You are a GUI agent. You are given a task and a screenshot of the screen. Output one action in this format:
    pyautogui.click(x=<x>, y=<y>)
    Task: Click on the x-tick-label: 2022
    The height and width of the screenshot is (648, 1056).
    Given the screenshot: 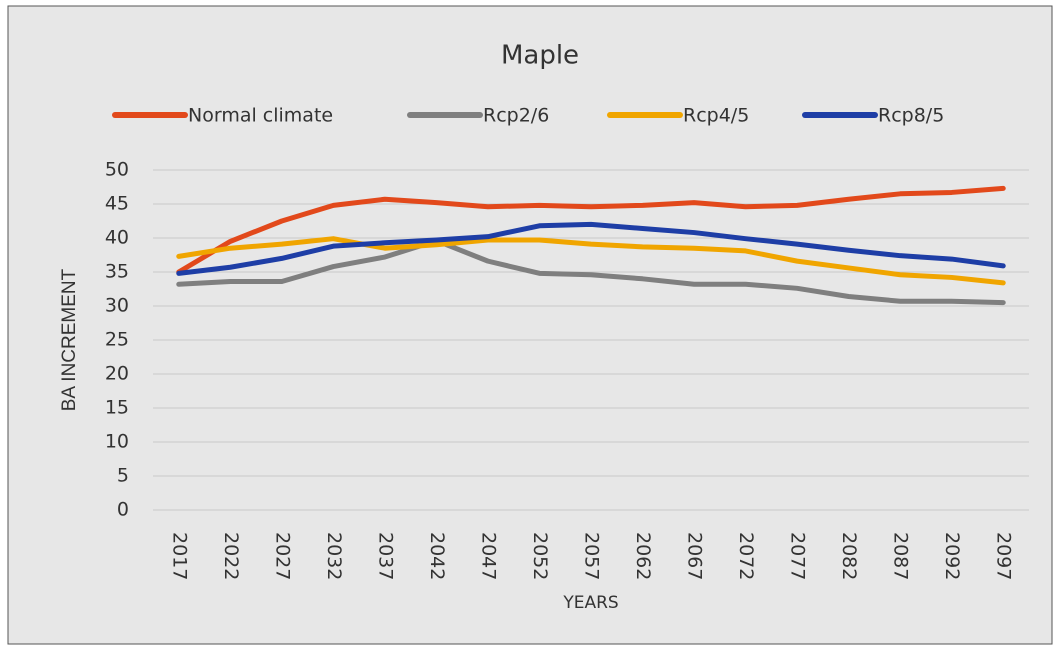 What is the action you would take?
    pyautogui.click(x=231, y=556)
    